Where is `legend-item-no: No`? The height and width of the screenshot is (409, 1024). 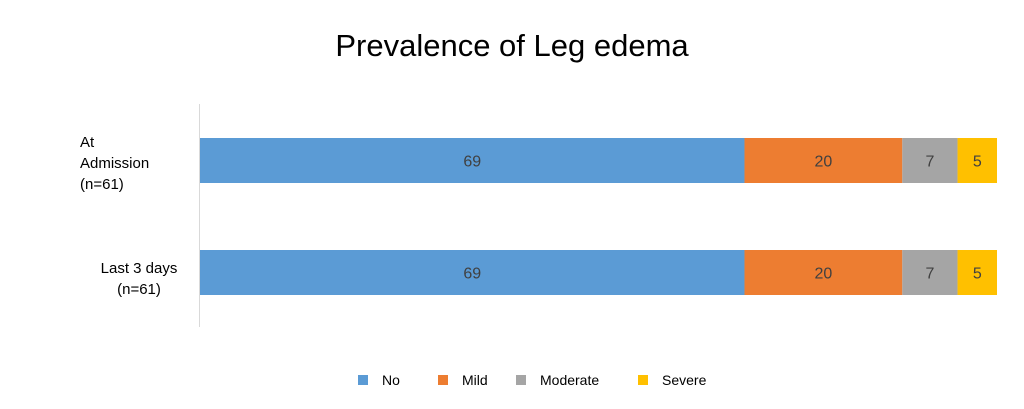 legend-item-no: No is located at coordinates (379, 380).